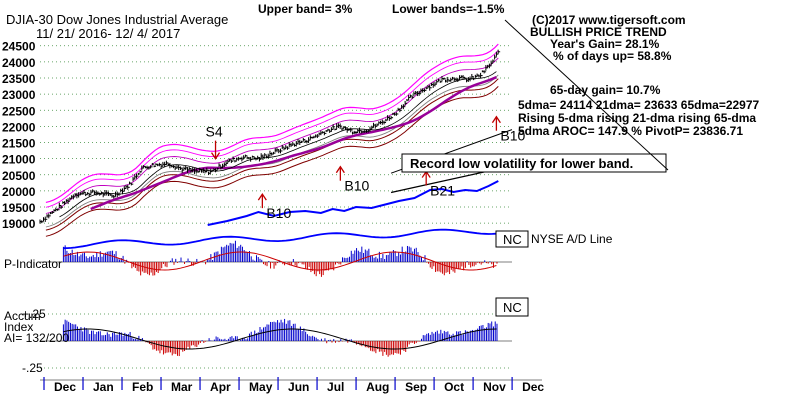 Image resolution: width=800 pixels, height=402 pixels. What do you see at coordinates (19, 192) in the screenshot?
I see `y-tick-label: 20000` at bounding box center [19, 192].